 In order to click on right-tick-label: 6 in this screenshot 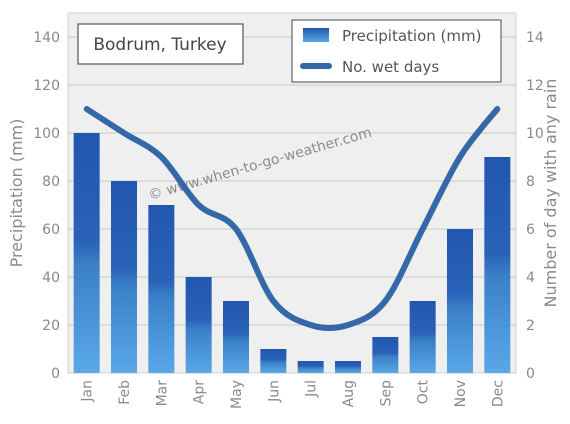, I will do `click(530, 230)`.